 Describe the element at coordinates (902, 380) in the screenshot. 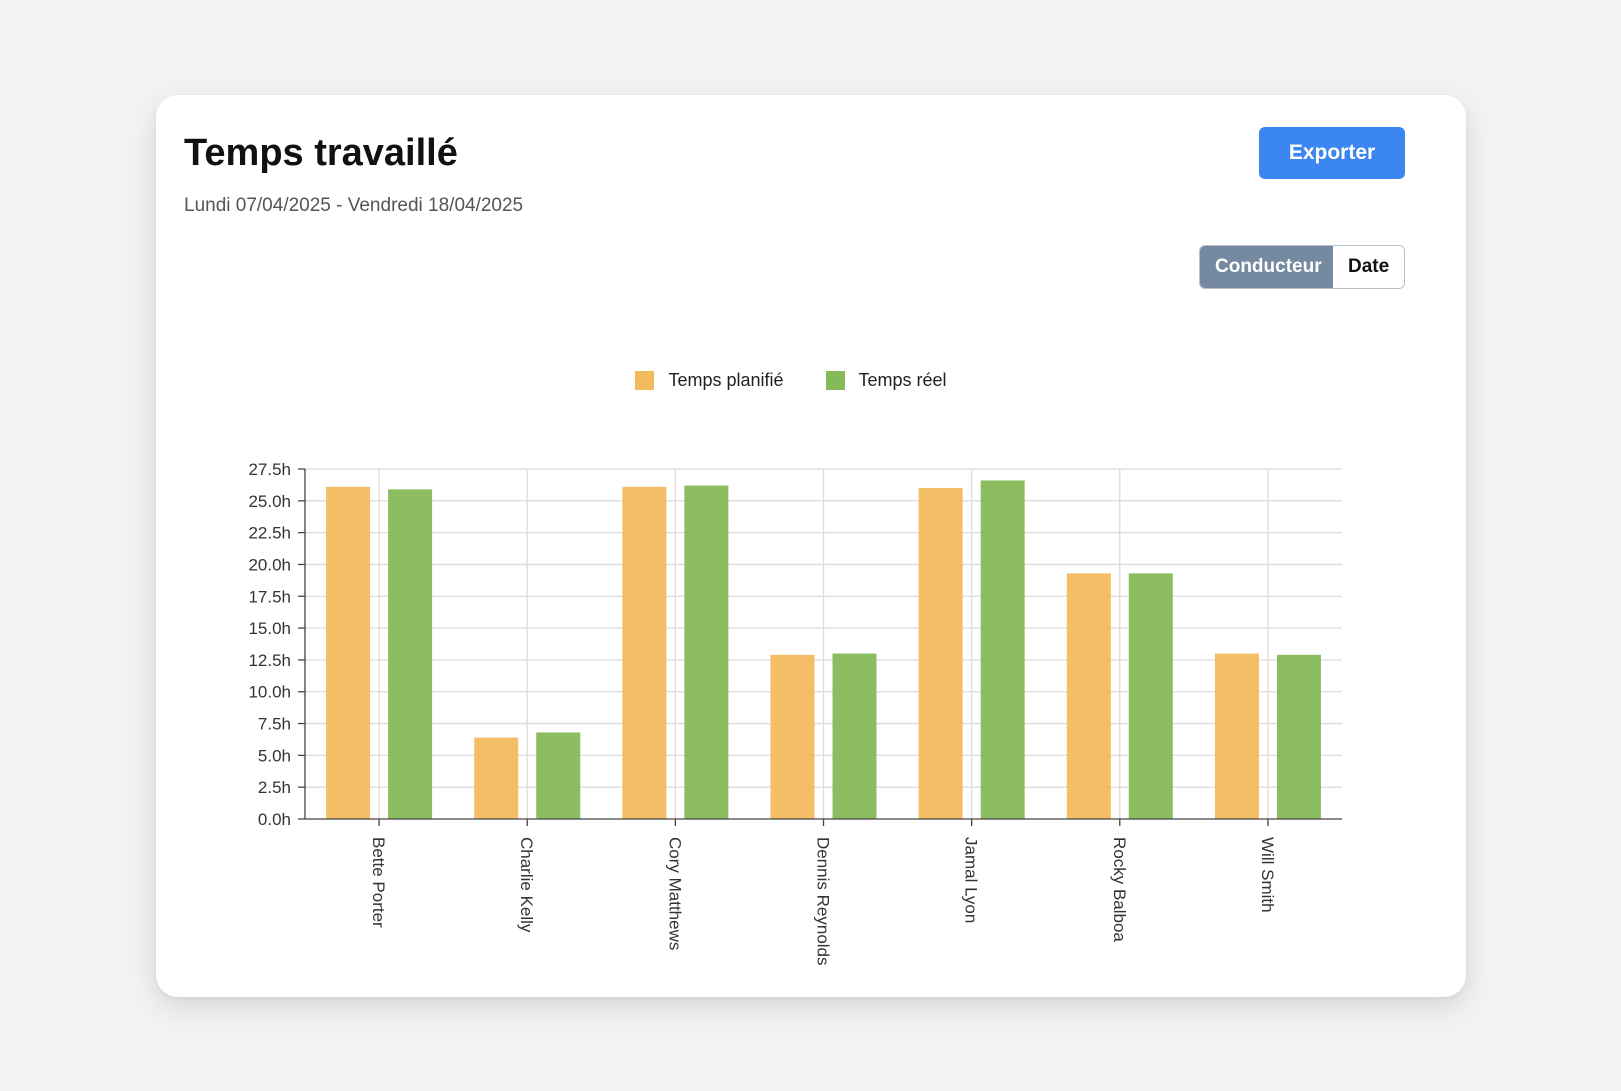

I see `legend-label-actual: Temps réel` at that location.